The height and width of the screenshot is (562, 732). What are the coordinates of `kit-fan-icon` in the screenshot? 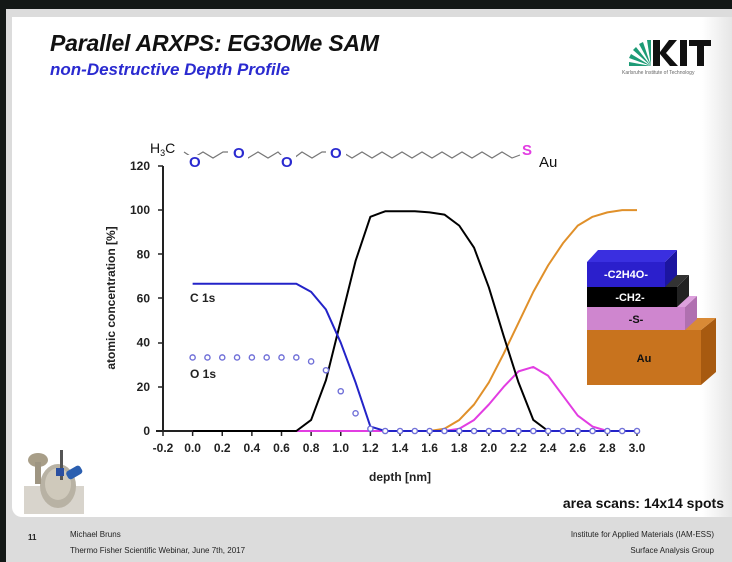 It's located at (640, 53).